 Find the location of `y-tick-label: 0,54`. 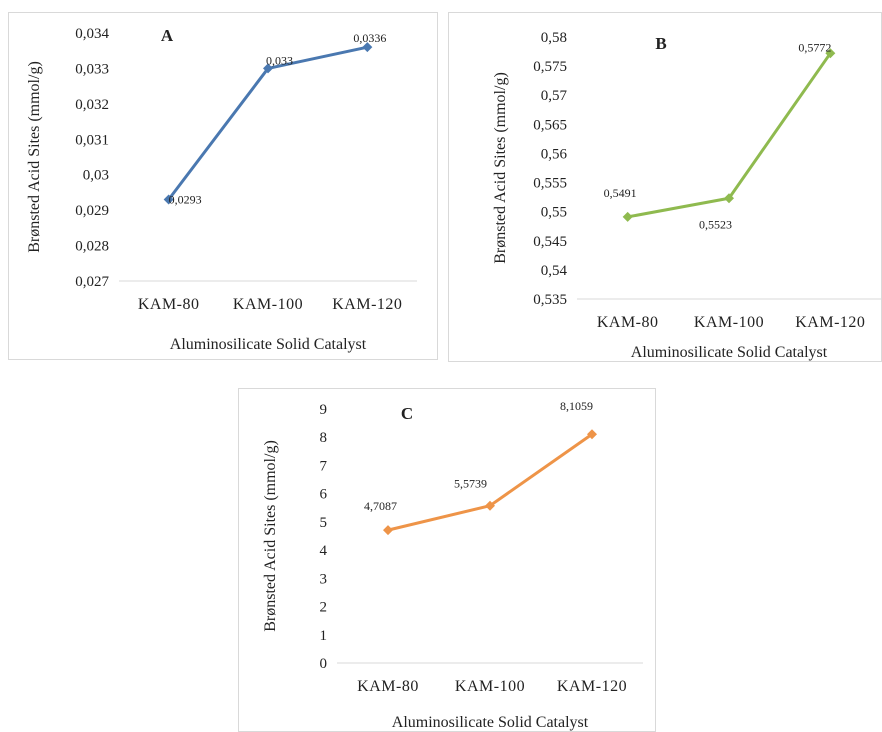

y-tick-label: 0,54 is located at coordinates (554, 271).